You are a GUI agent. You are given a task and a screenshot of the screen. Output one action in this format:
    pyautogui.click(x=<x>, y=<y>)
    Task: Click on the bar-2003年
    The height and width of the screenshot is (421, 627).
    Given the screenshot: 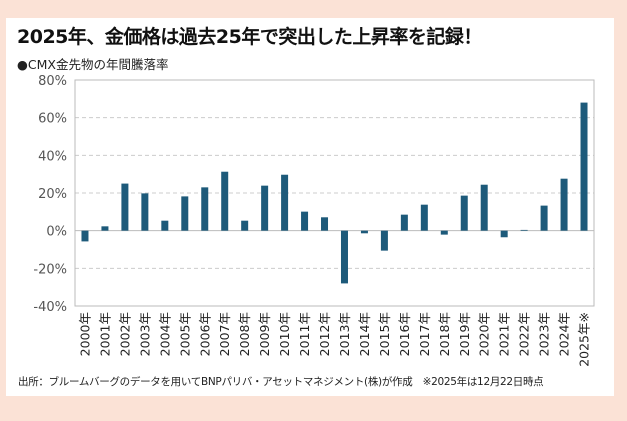 What is the action you would take?
    pyautogui.click(x=145, y=212)
    